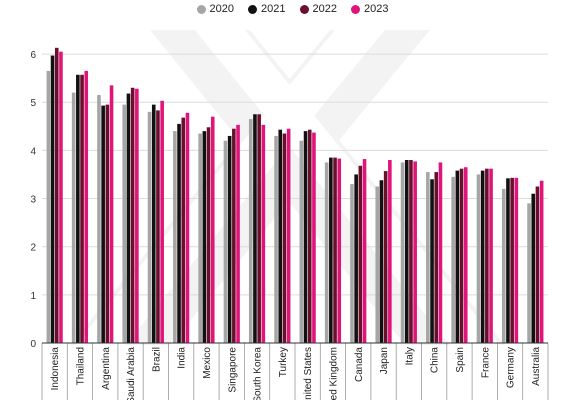  What do you see at coordinates (485, 363) in the screenshot?
I see `x-tick-label: France` at bounding box center [485, 363].